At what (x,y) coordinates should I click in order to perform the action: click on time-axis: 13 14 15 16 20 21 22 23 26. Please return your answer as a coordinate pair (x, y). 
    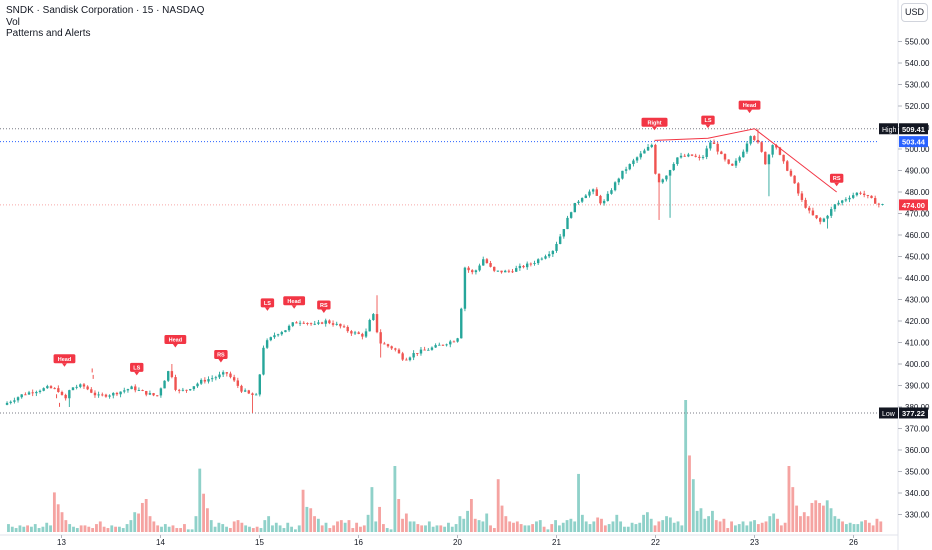
    Looking at the image, I should click on (449, 540).